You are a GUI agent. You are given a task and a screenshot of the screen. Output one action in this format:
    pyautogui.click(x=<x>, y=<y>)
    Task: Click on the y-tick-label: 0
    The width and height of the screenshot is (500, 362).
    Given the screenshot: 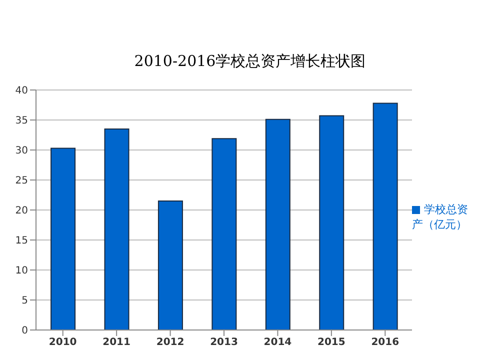 What is the action you would take?
    pyautogui.click(x=25, y=331)
    